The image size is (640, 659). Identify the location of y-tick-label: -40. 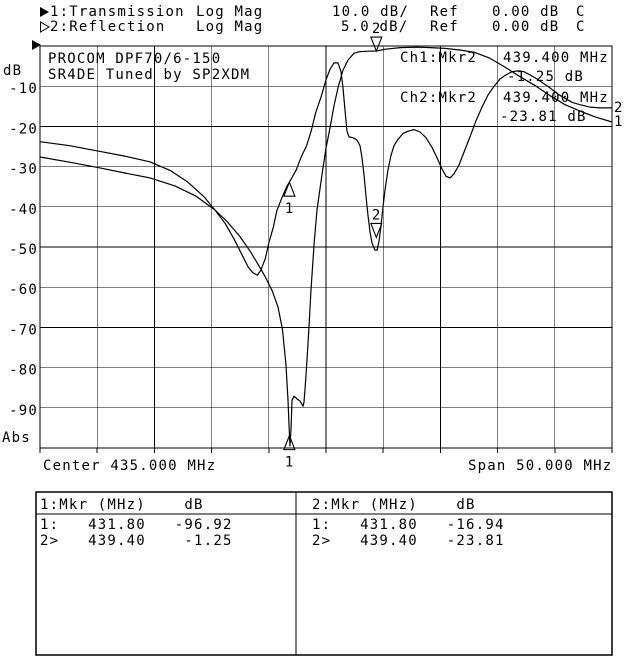
(23, 210).